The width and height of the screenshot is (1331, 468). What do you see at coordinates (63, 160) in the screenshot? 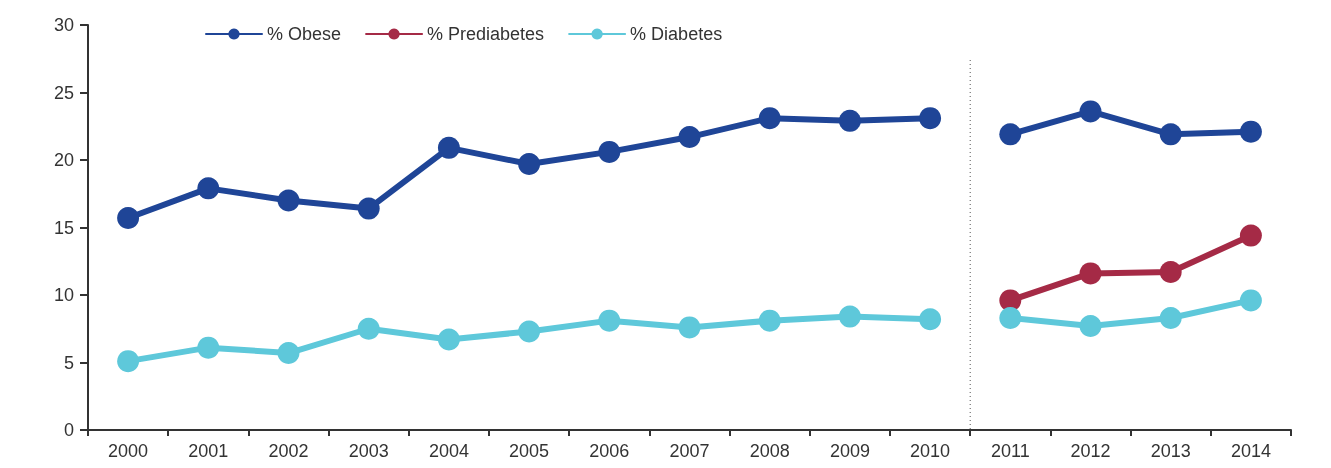
I see `y-tick-label: 20` at bounding box center [63, 160].